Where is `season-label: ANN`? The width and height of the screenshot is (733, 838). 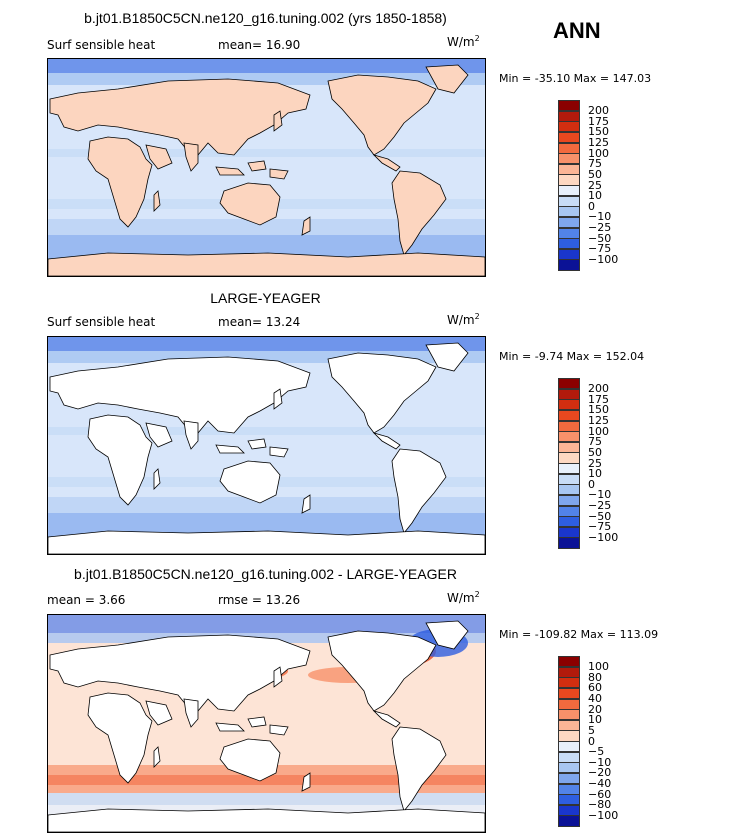
season-label: ANN is located at coordinates (577, 30).